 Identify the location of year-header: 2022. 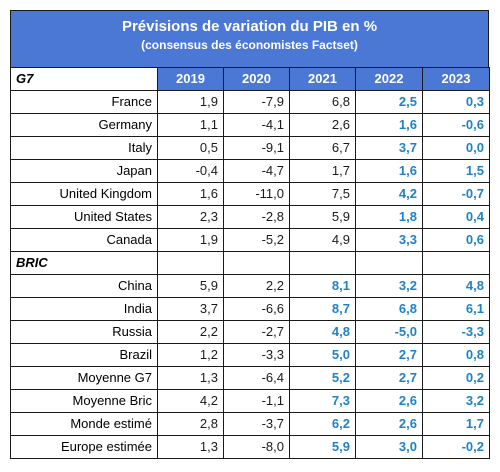
(389, 79).